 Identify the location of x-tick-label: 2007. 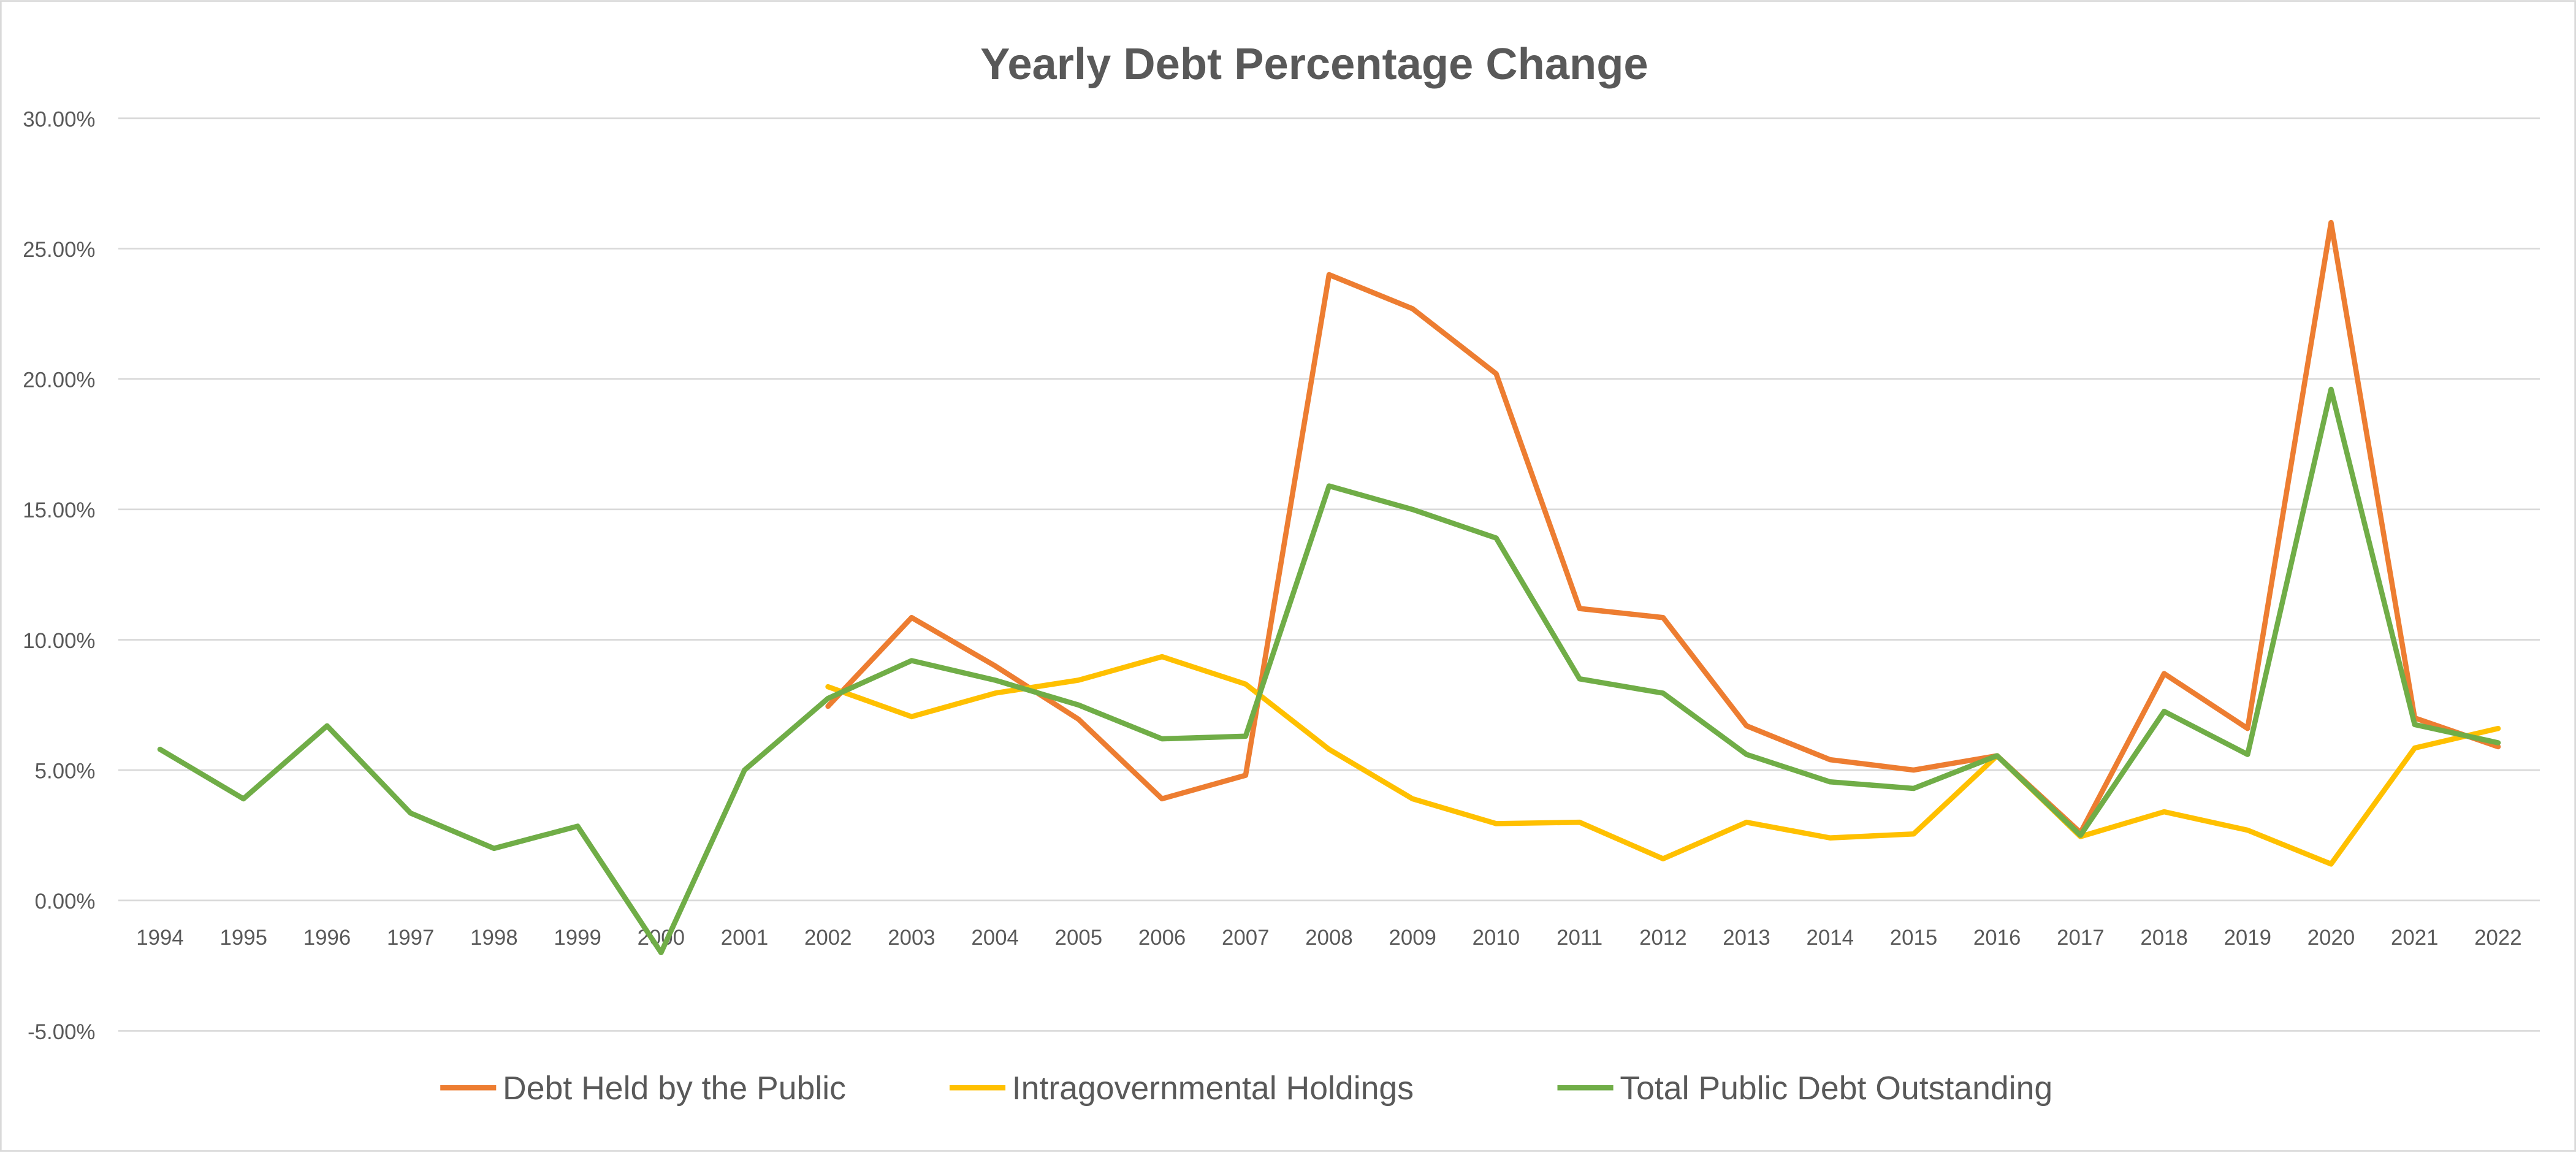
(1245, 938).